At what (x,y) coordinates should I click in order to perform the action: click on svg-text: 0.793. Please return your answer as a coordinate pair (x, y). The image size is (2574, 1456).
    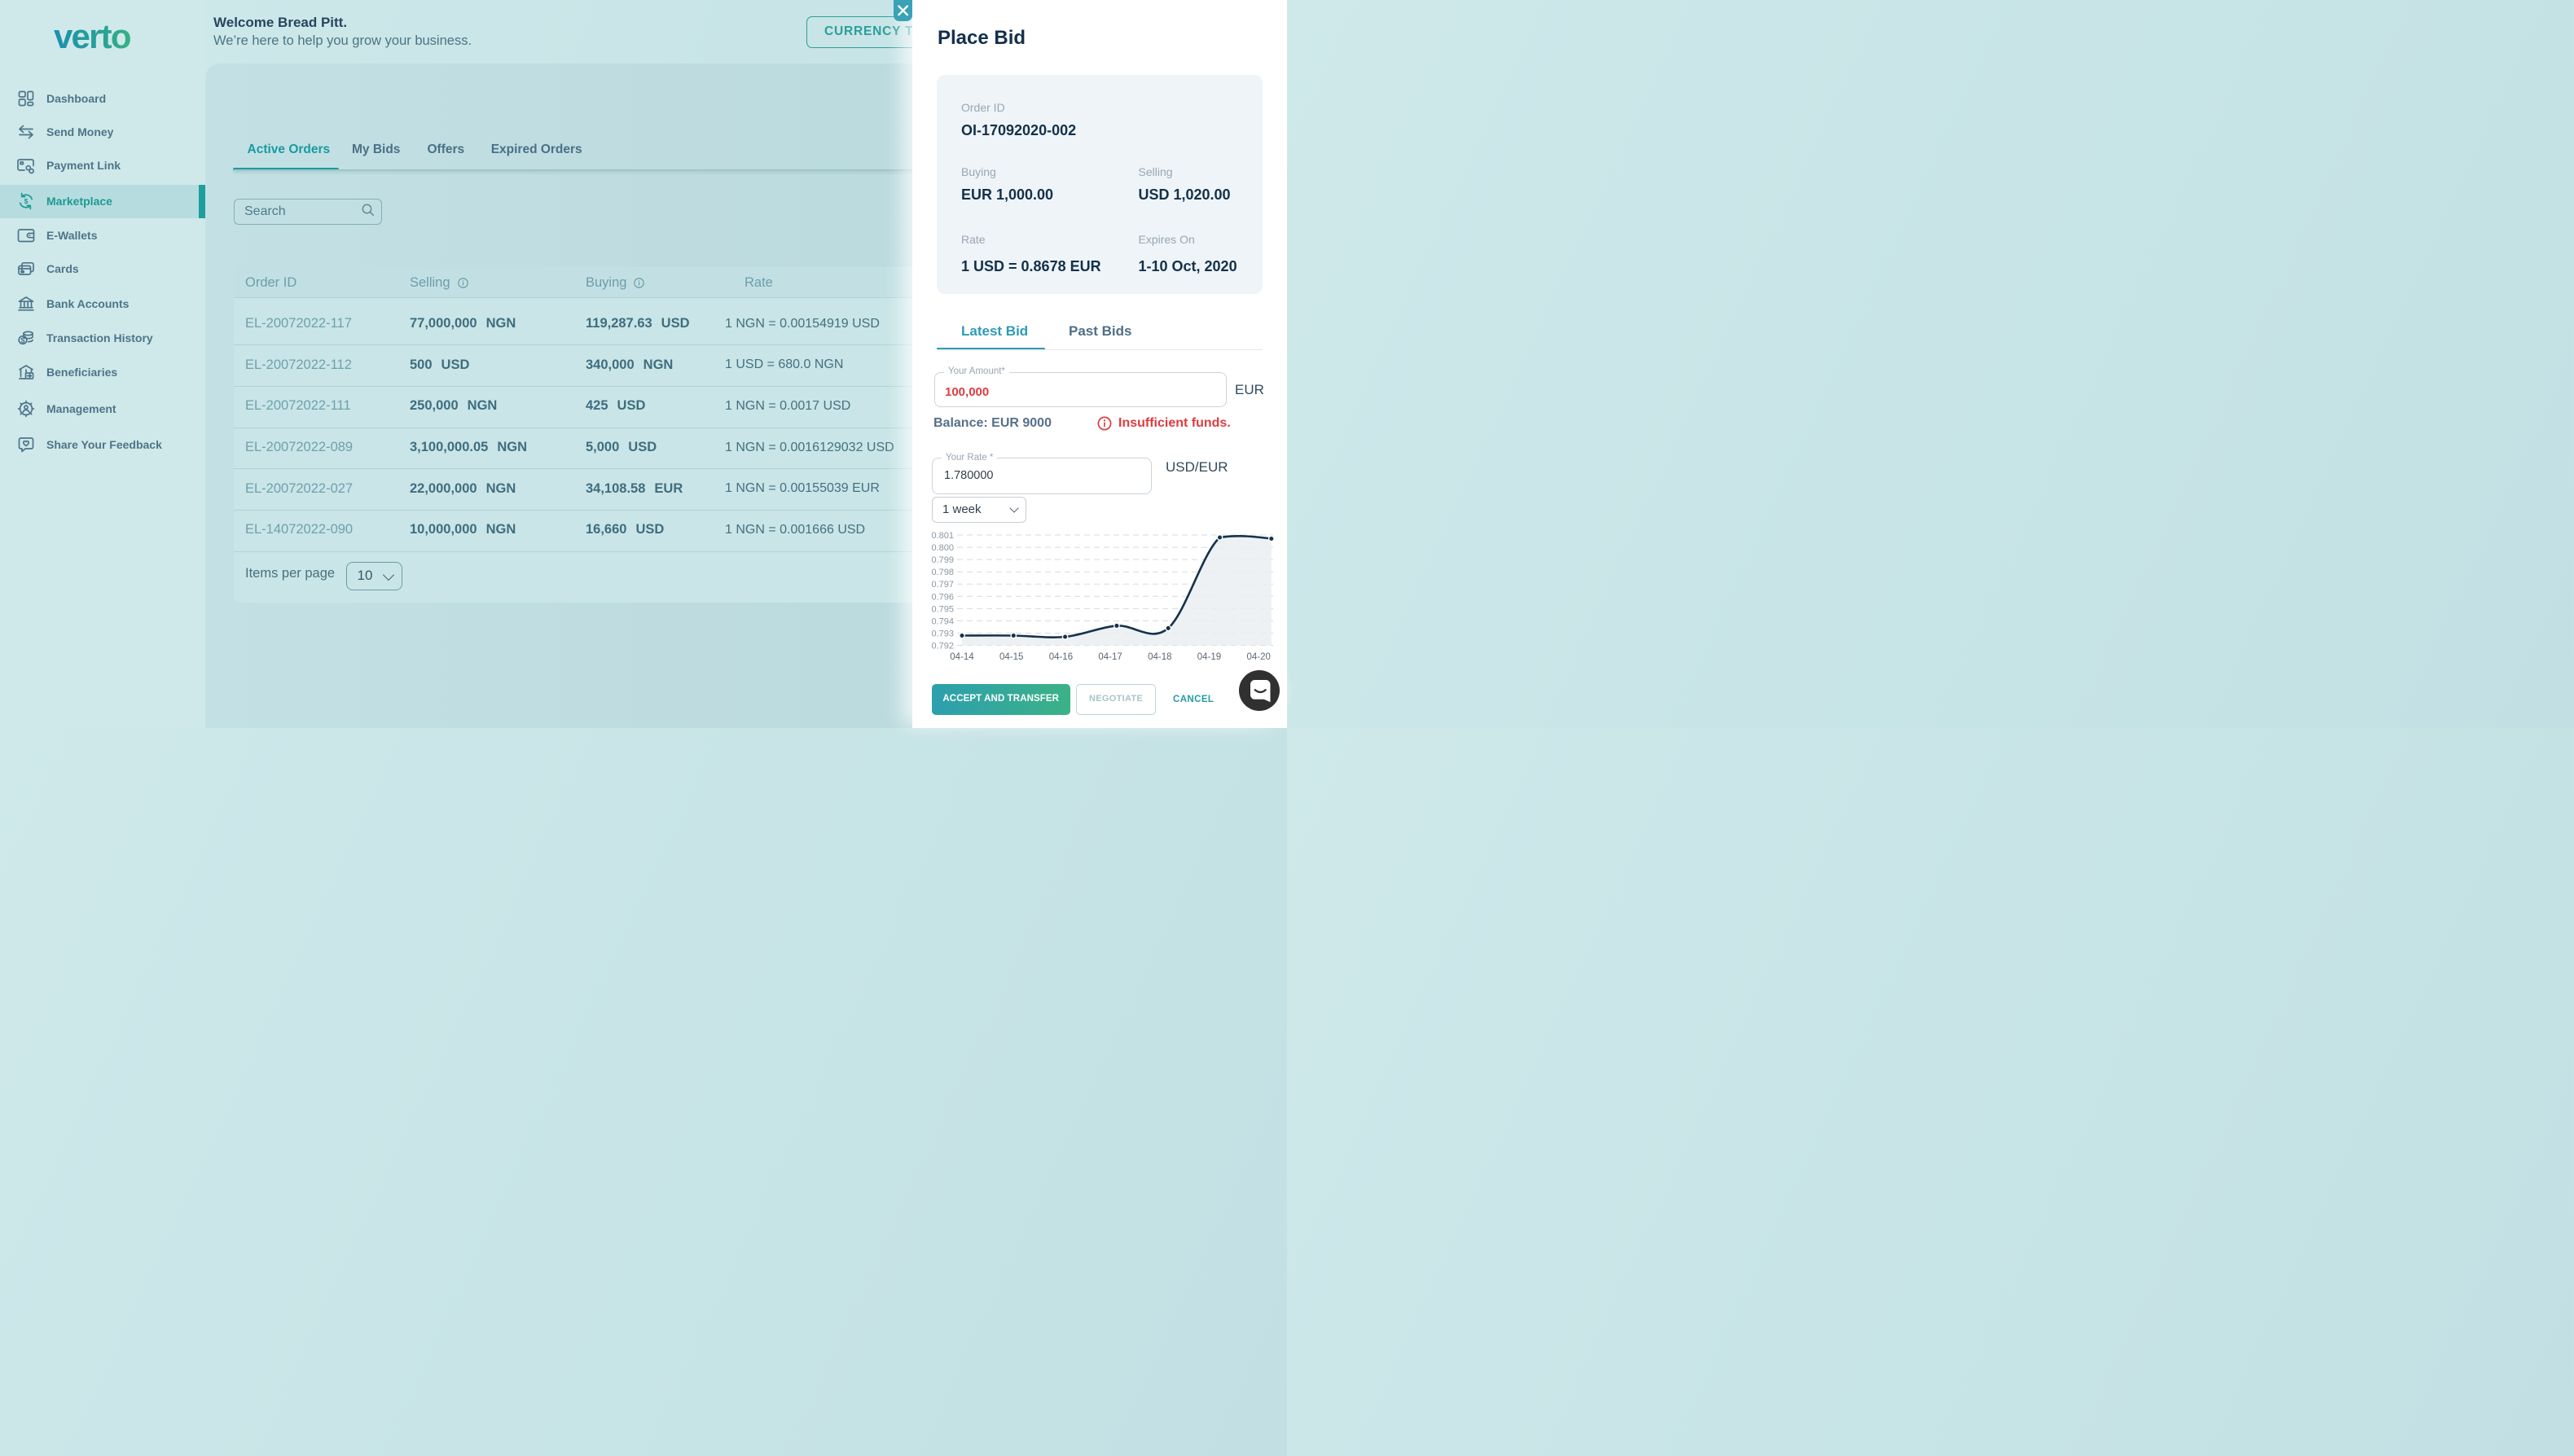
    Looking at the image, I should click on (943, 634).